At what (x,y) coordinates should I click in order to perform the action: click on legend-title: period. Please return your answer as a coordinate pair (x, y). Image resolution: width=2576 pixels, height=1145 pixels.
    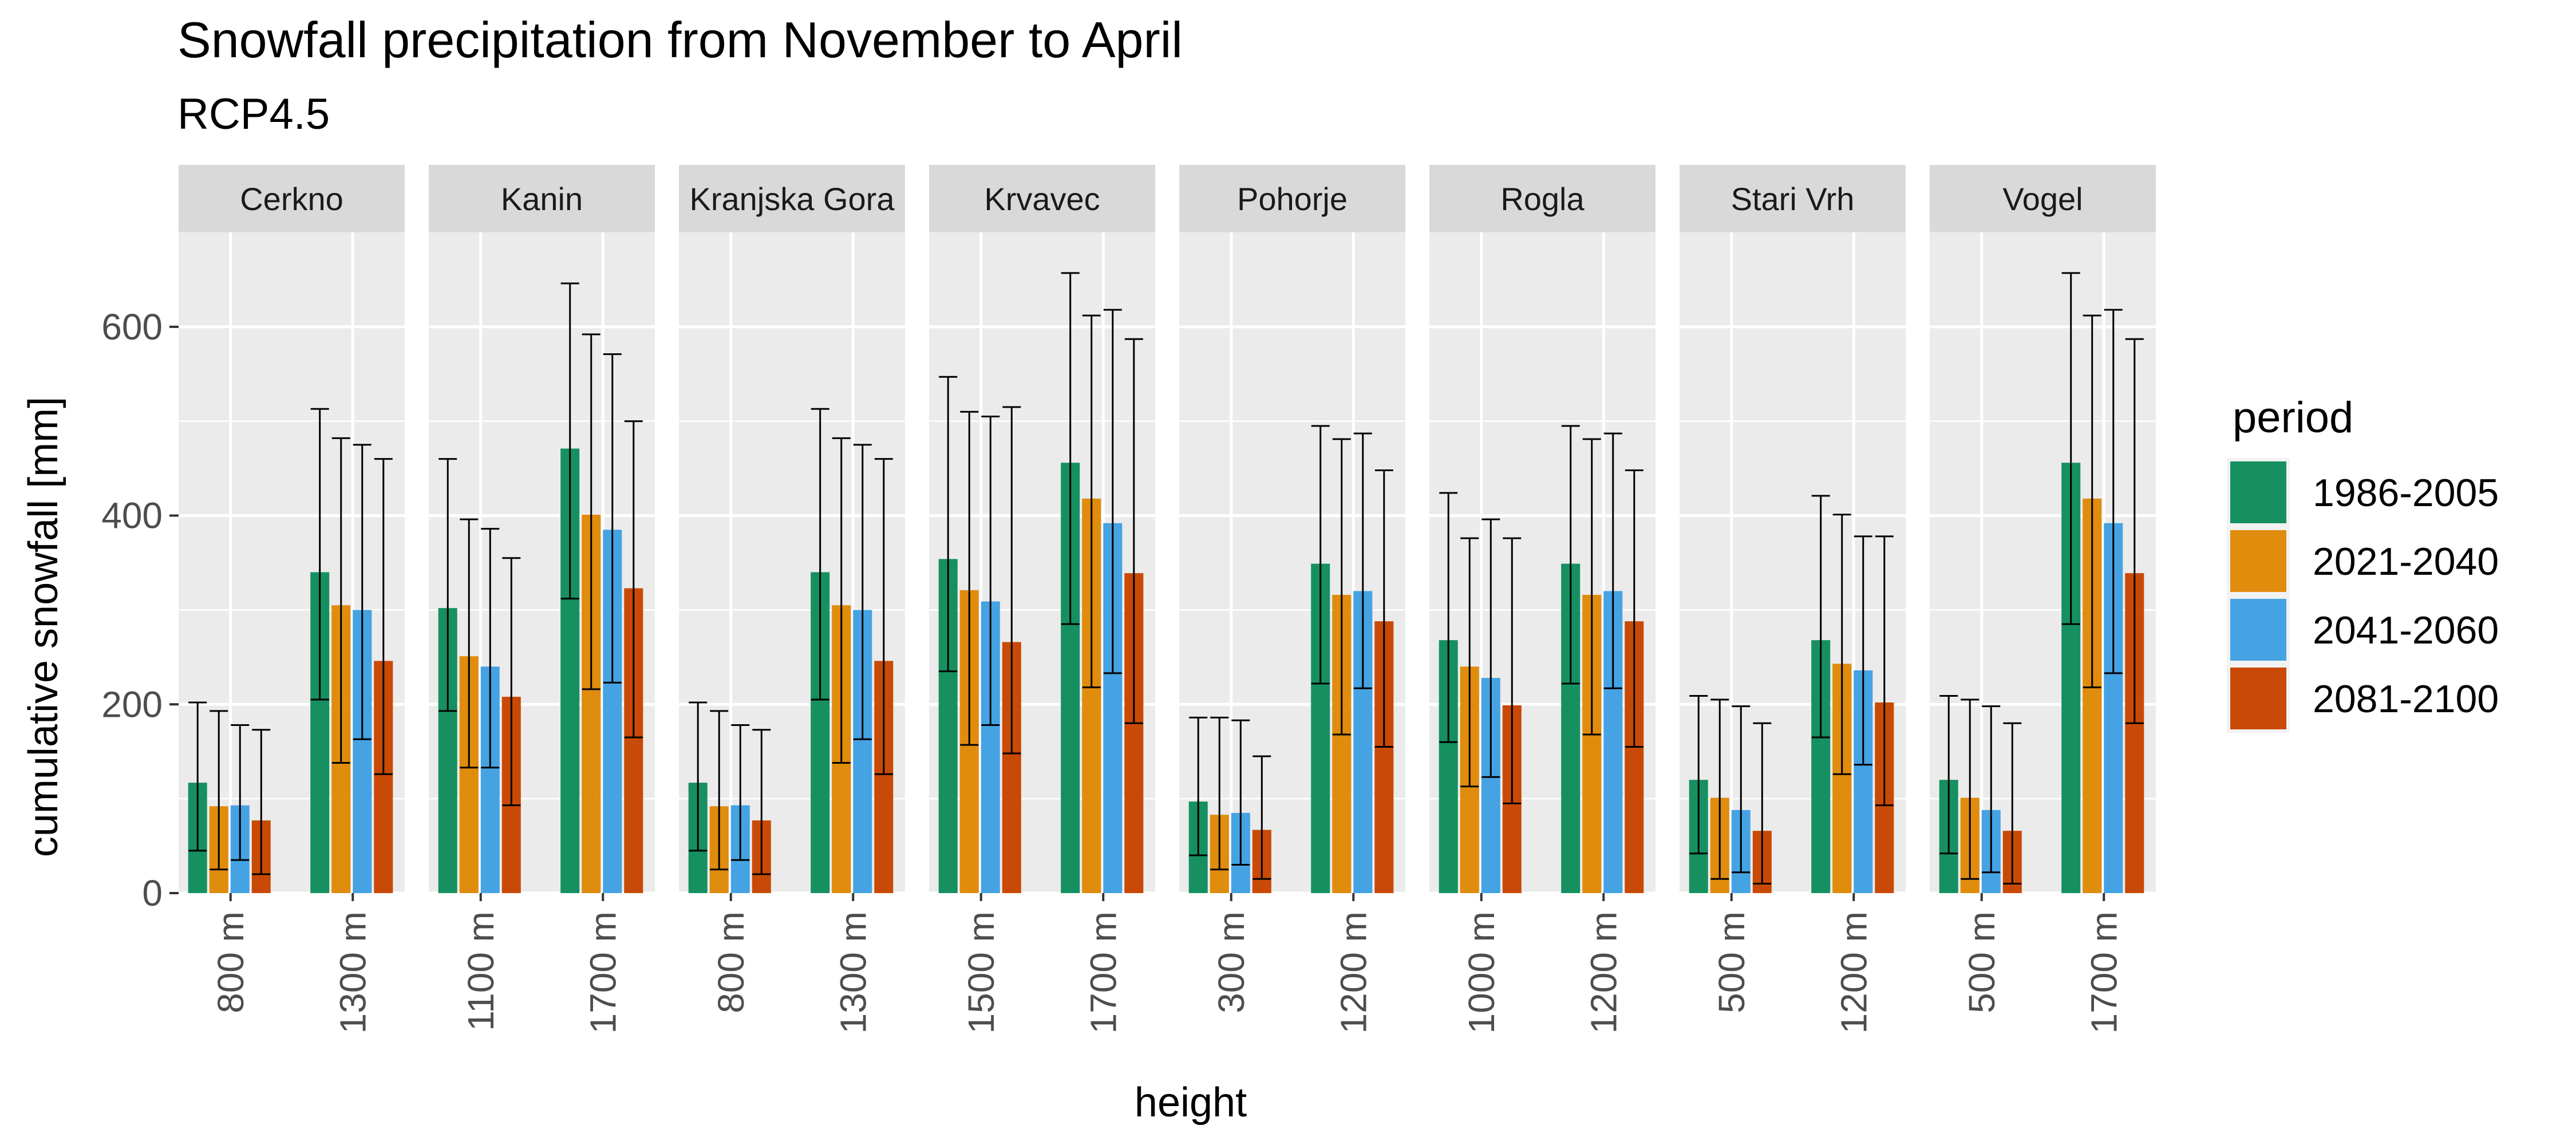
    Looking at the image, I should click on (2293, 417).